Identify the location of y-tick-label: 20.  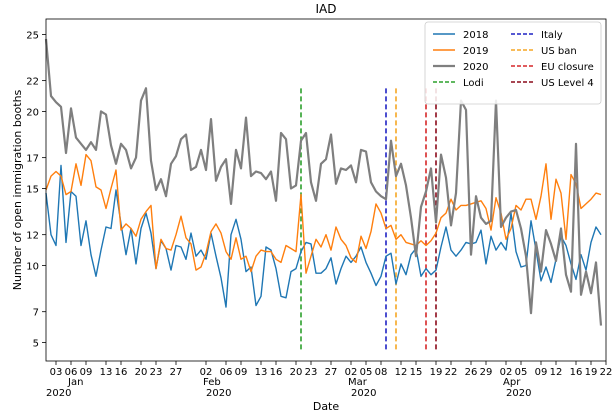
(32, 112).